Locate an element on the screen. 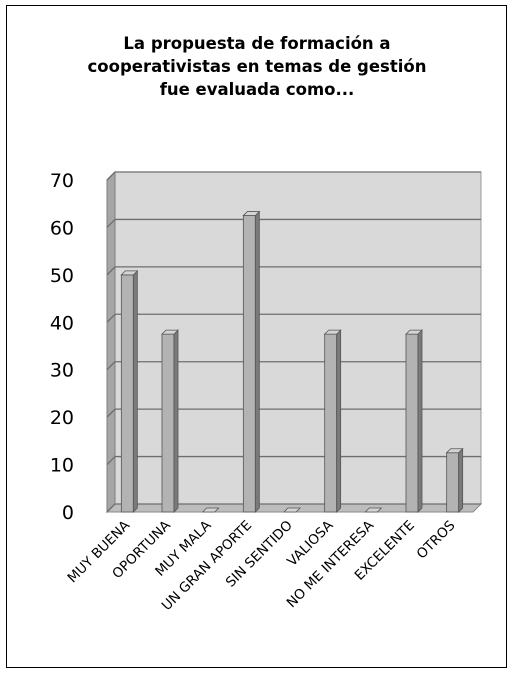 The width and height of the screenshot is (516, 673). y-tick-label: 20 is located at coordinates (62, 418).